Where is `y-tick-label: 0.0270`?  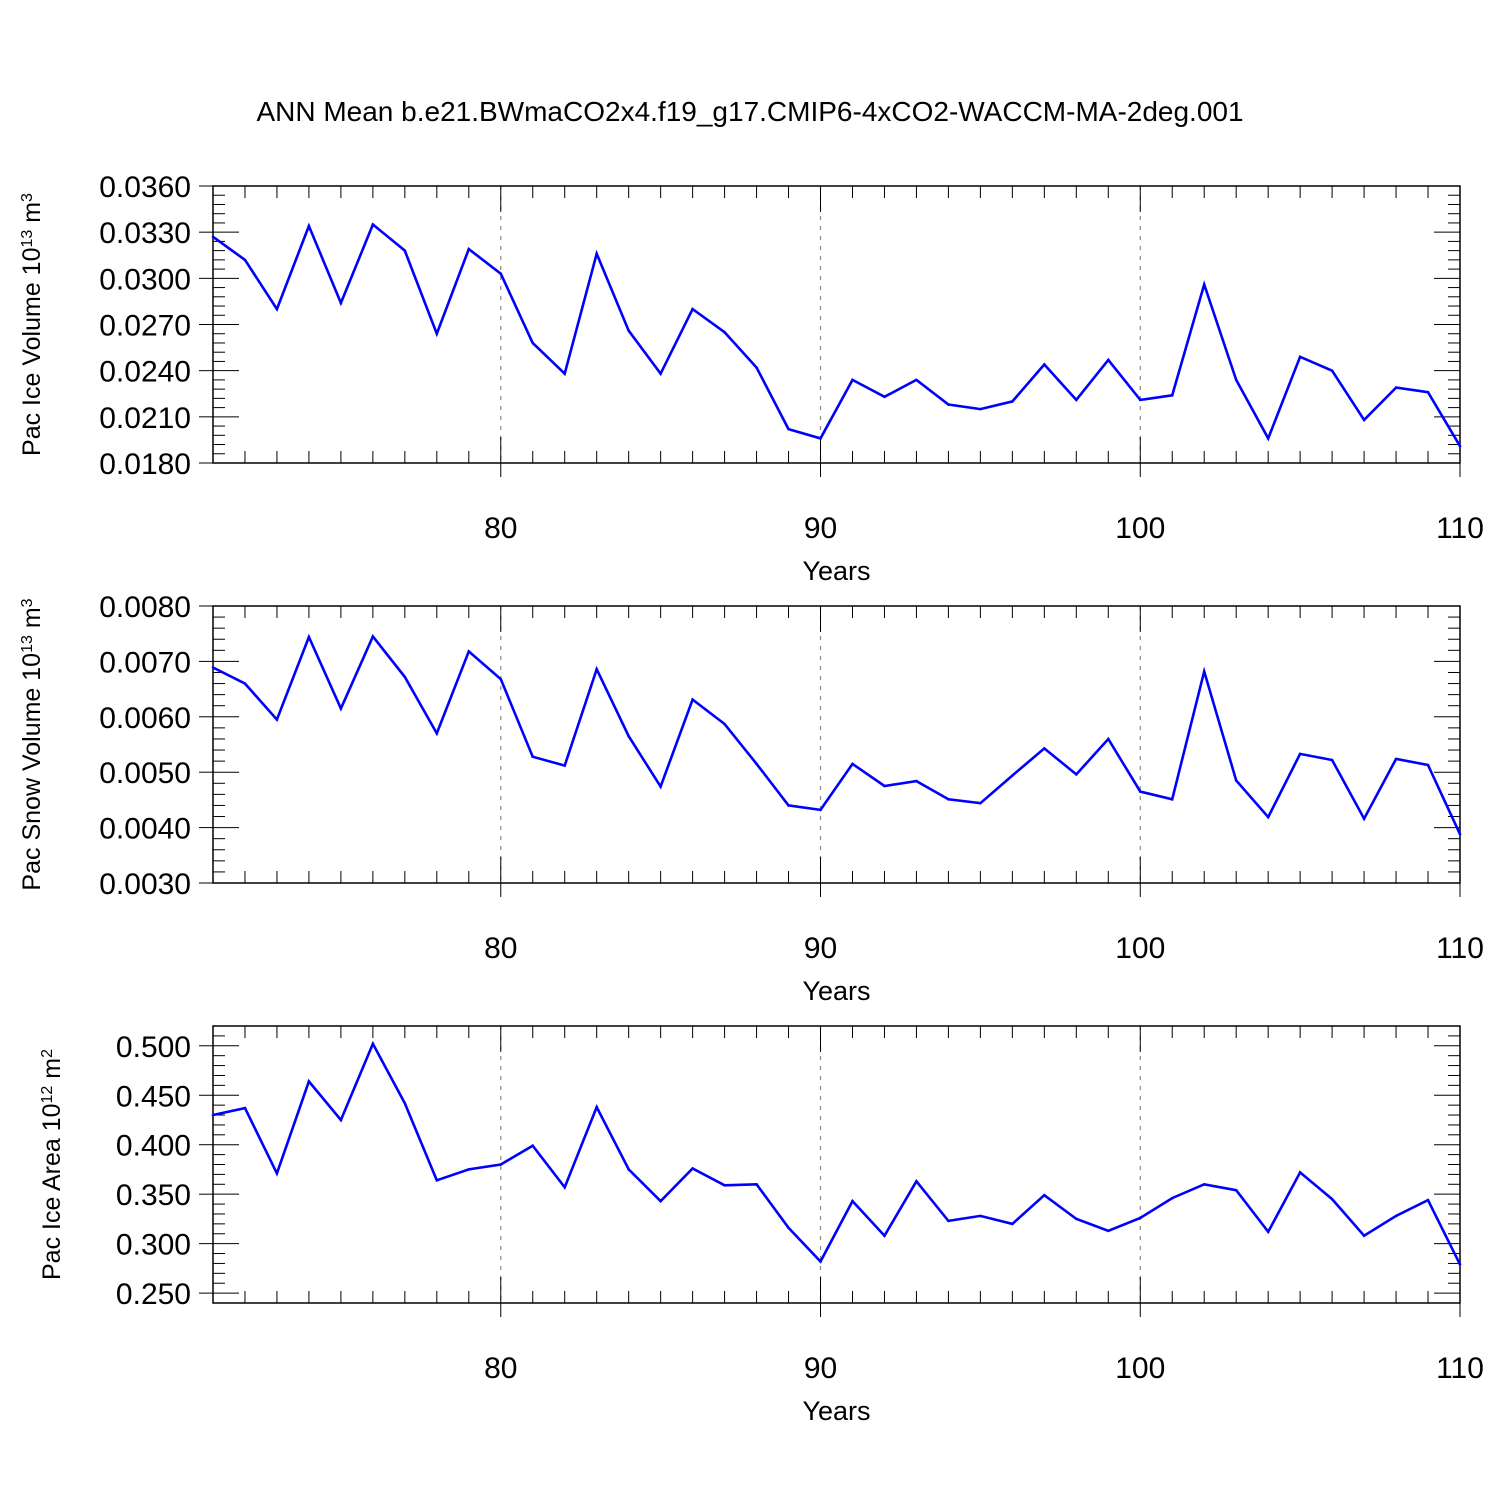
y-tick-label: 0.0270 is located at coordinates (145, 326).